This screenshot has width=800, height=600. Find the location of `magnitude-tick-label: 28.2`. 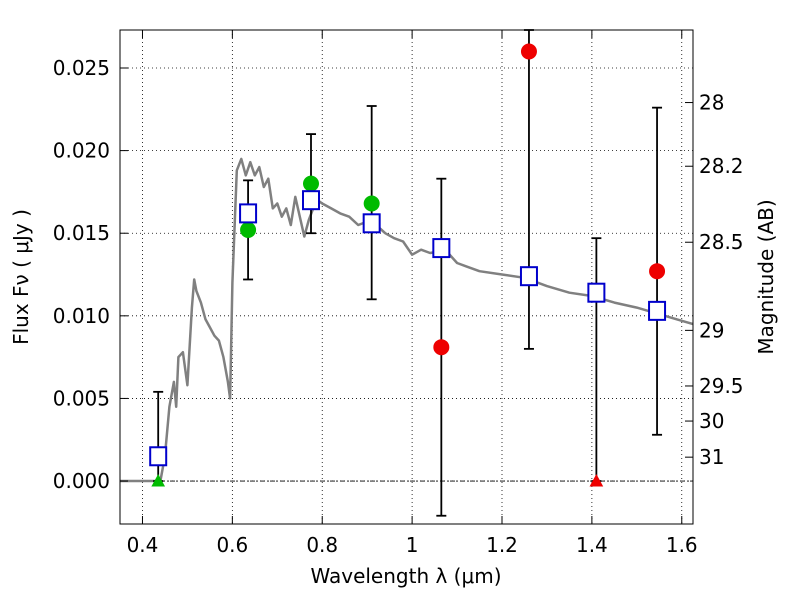

magnitude-tick-label: 28.2 is located at coordinates (721, 166).